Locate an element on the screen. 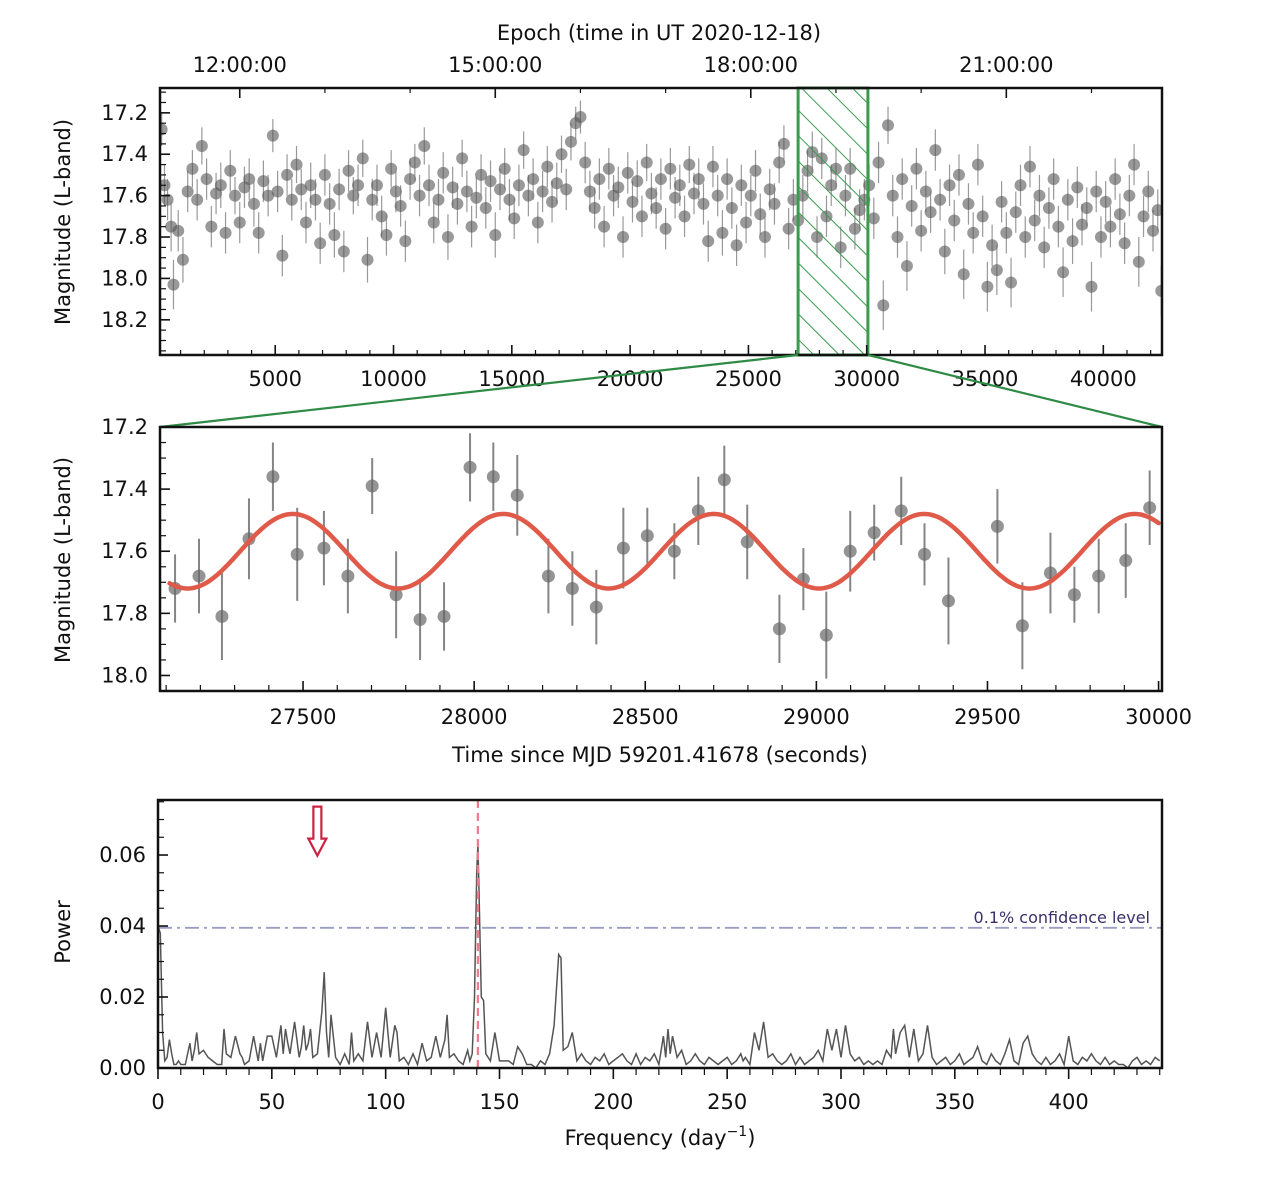  x-axis-title-suffix: ) is located at coordinates (751, 1138).